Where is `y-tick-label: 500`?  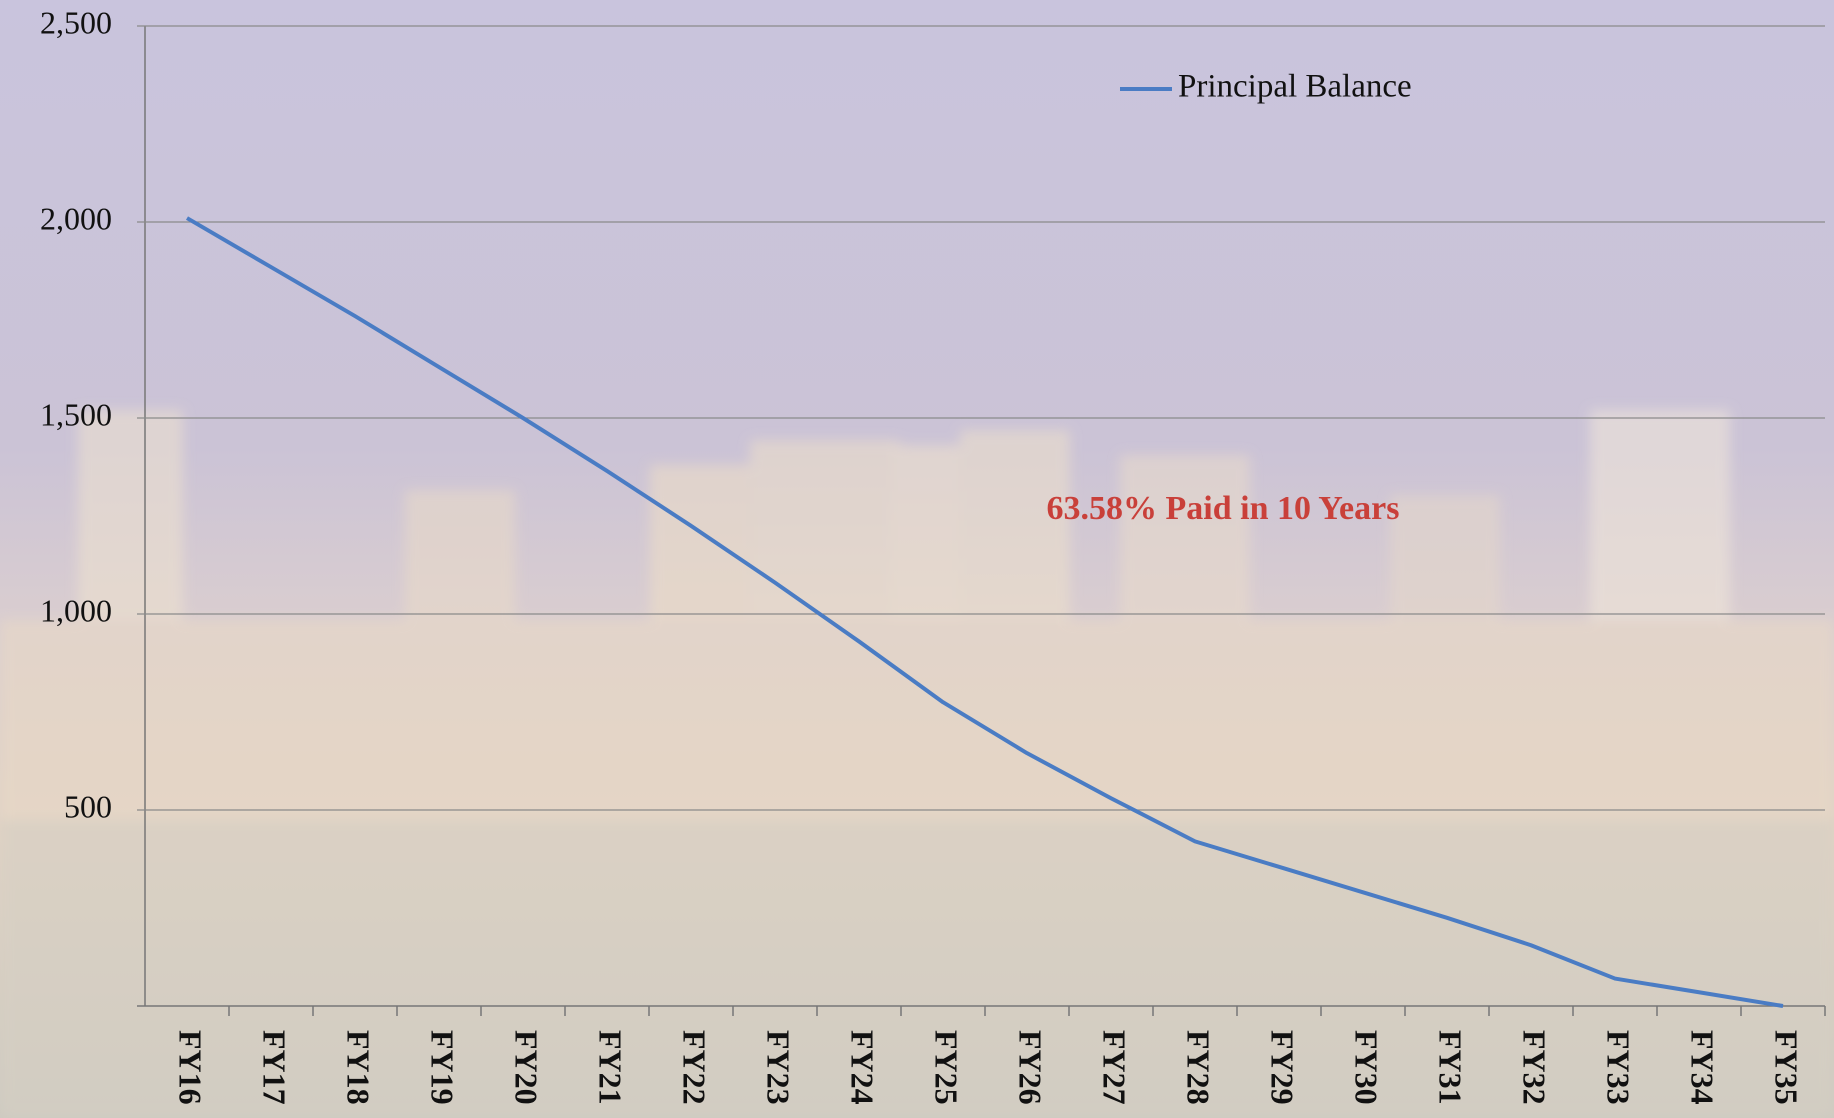
y-tick-label: 500 is located at coordinates (88, 806).